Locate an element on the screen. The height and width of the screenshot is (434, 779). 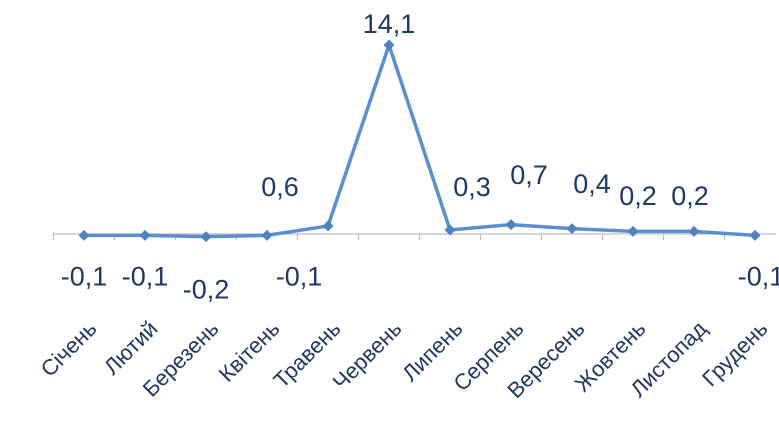
category-label: Грудень is located at coordinates (734, 353).